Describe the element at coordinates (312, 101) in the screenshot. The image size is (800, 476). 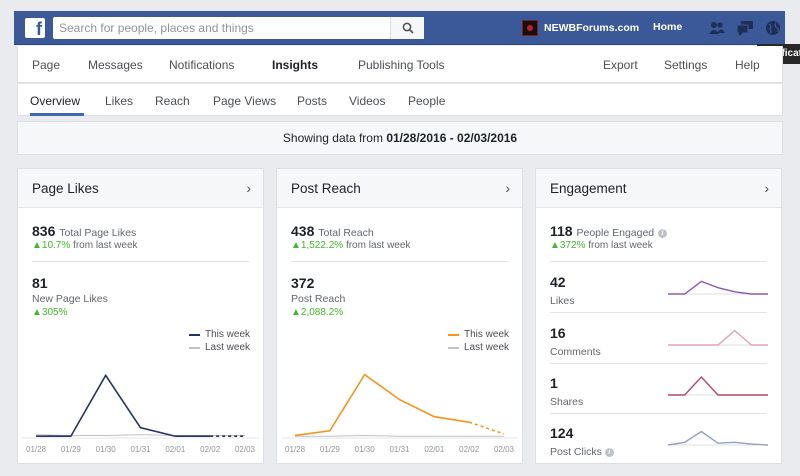
I see `tab-posts: Posts` at that location.